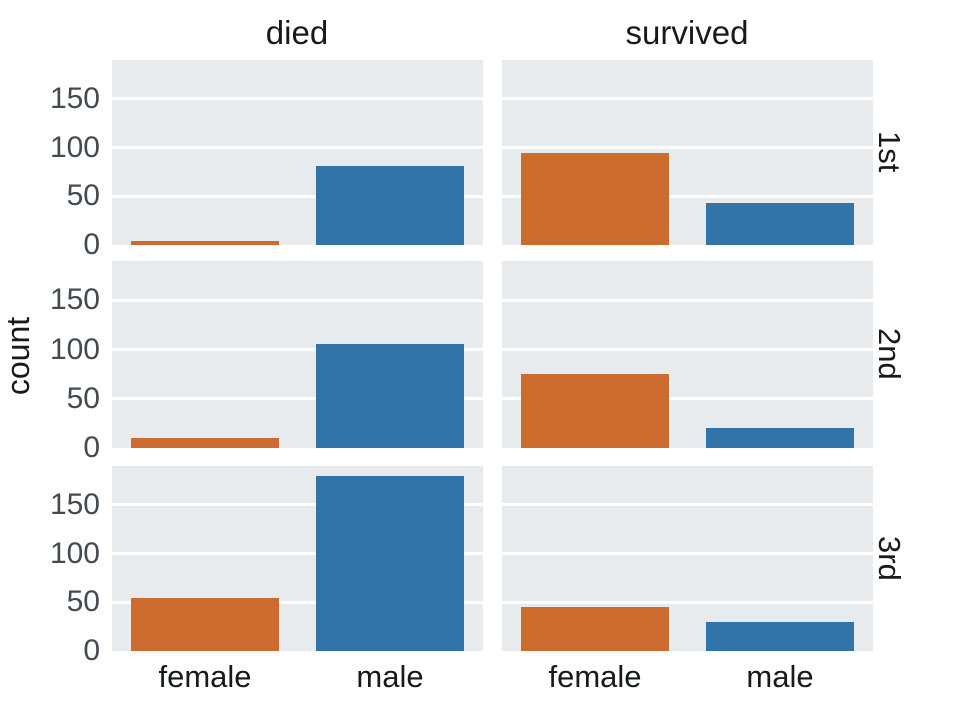  What do you see at coordinates (297, 152) in the screenshot?
I see `facet-panel-died-1st` at bounding box center [297, 152].